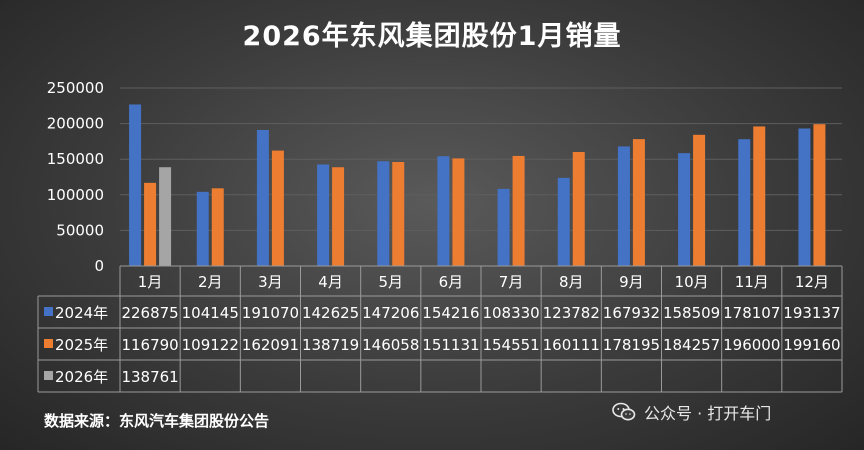 This screenshot has height=450, width=864. Describe the element at coordinates (571, 282) in the screenshot. I see `x-tick-label: 8月` at that location.